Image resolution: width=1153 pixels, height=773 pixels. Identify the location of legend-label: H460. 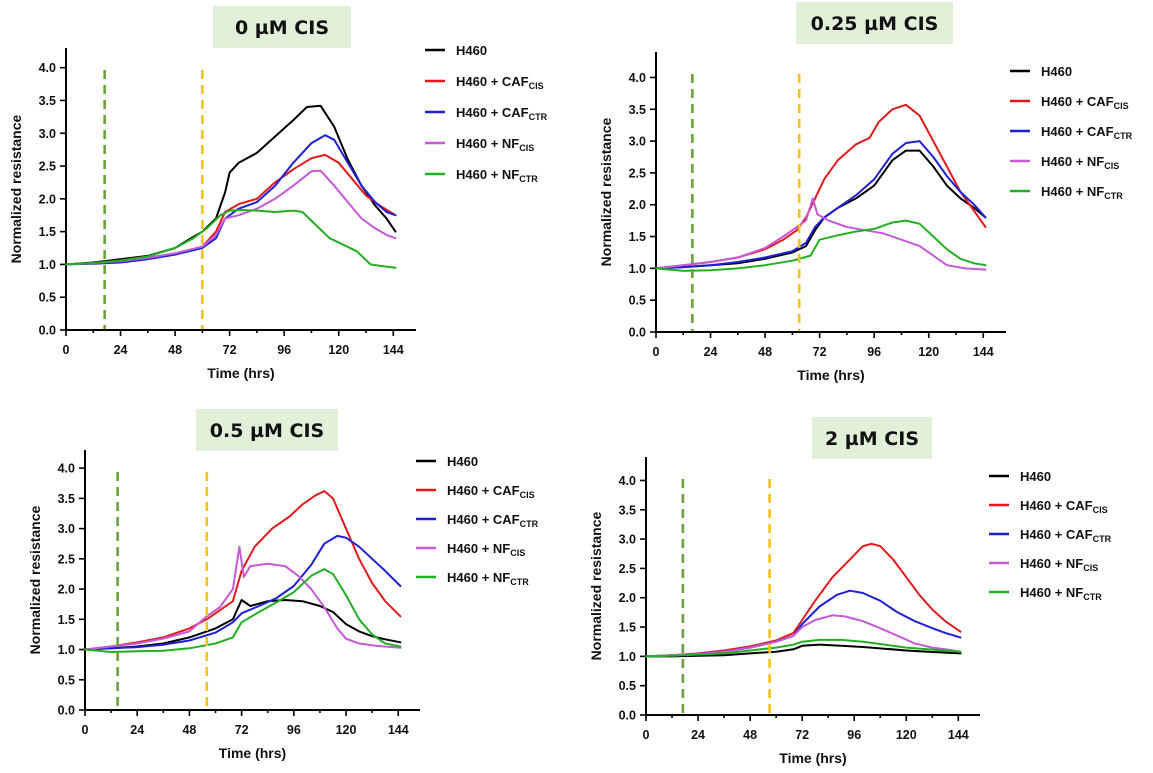
(462, 461).